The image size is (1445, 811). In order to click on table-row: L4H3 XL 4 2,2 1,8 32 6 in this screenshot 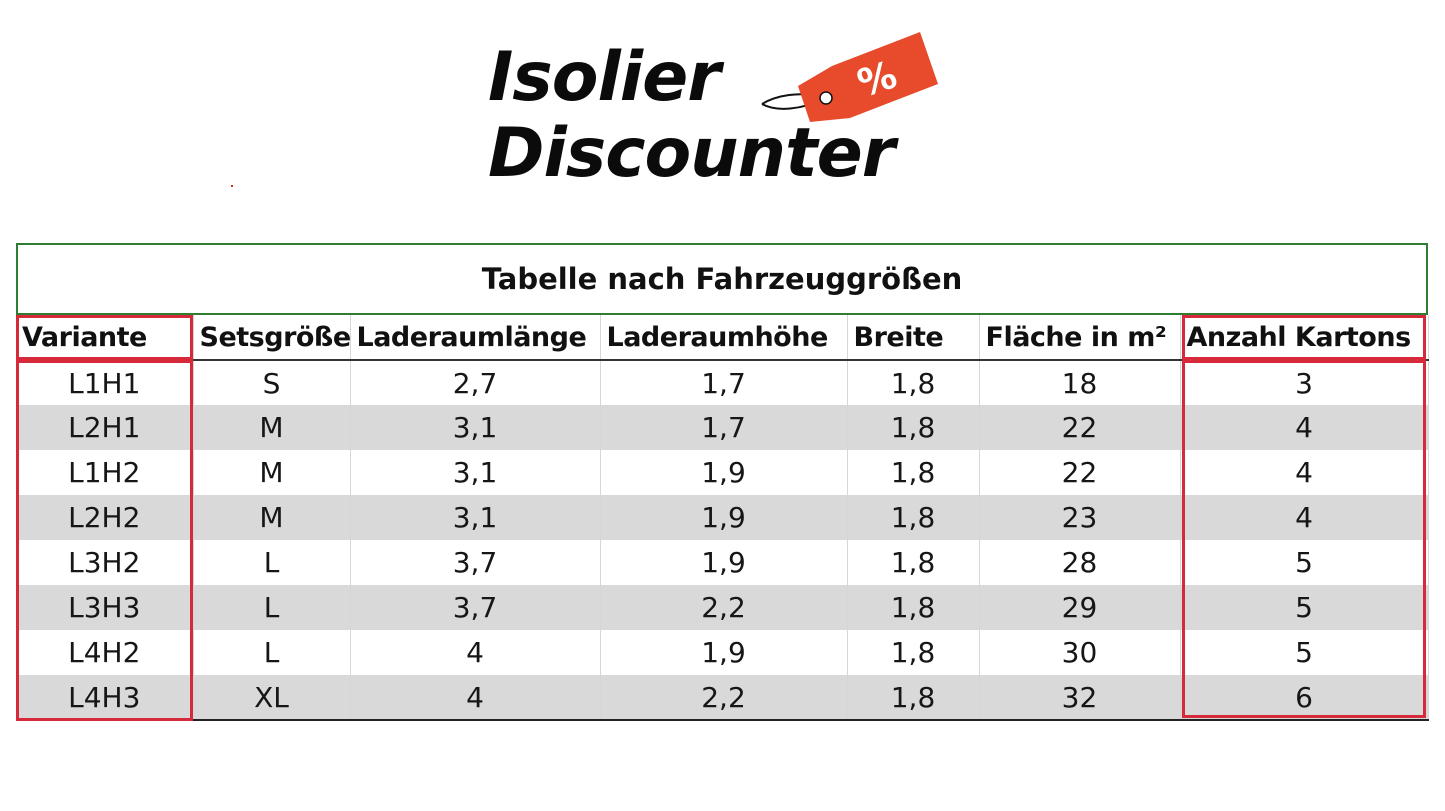, I will do `click(722, 698)`.